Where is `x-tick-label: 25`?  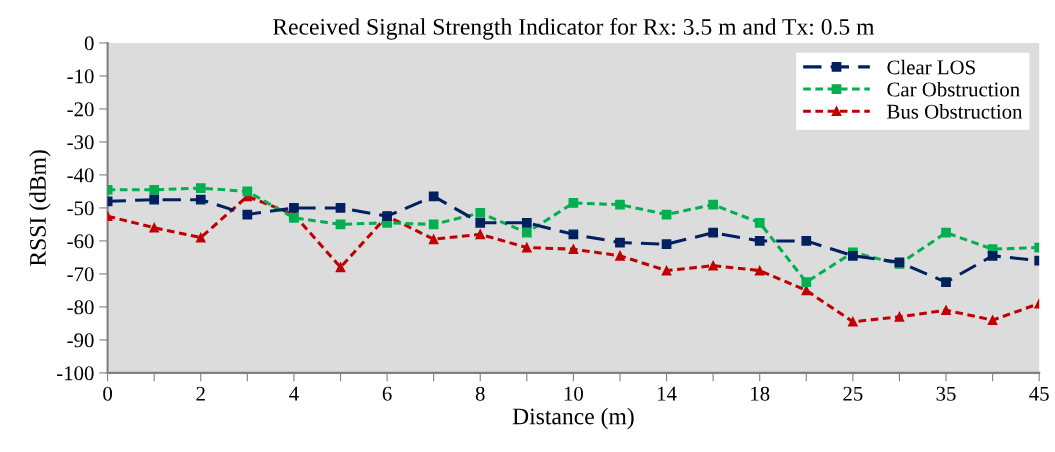
x-tick-label: 25 is located at coordinates (853, 393).